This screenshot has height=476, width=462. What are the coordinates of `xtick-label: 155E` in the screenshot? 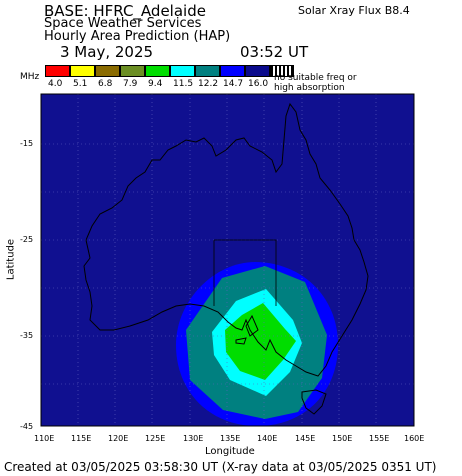 It's located at (379, 438).